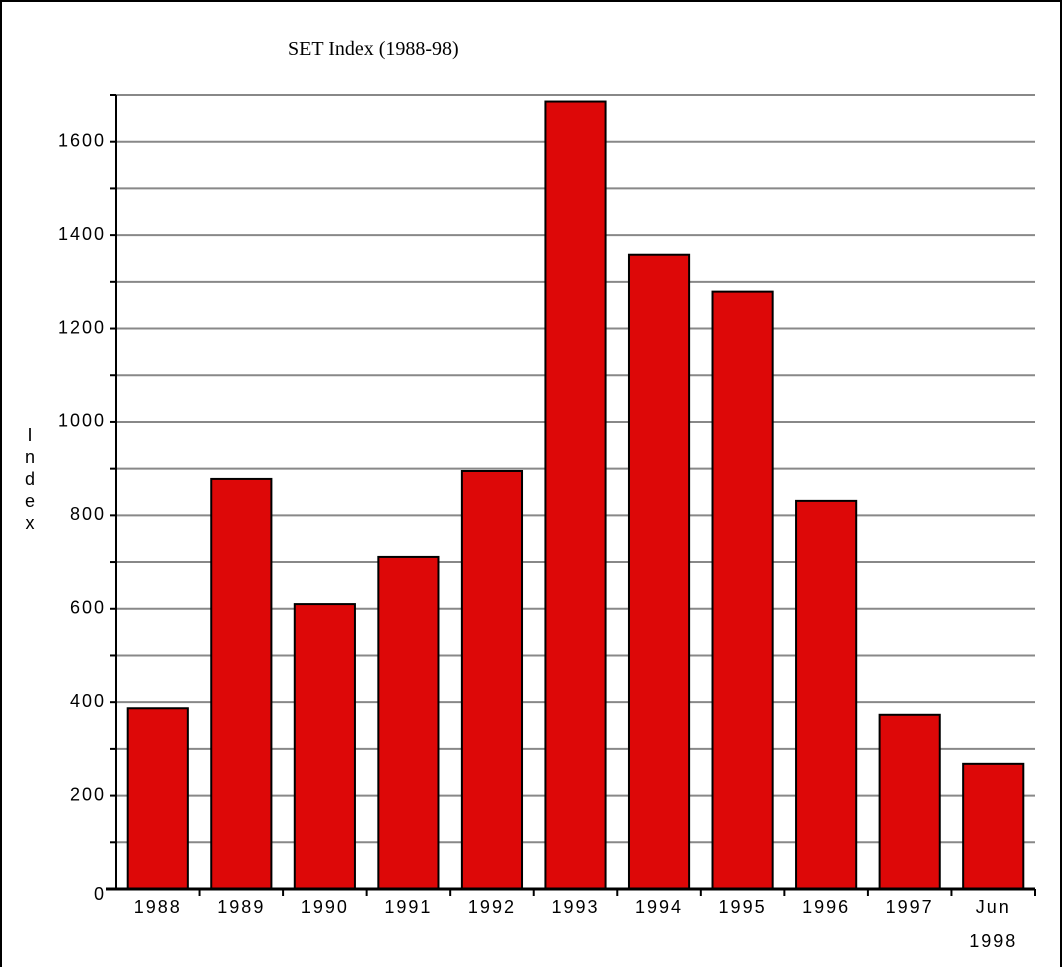  What do you see at coordinates (324, 907) in the screenshot?
I see `x-tick-label: 1990` at bounding box center [324, 907].